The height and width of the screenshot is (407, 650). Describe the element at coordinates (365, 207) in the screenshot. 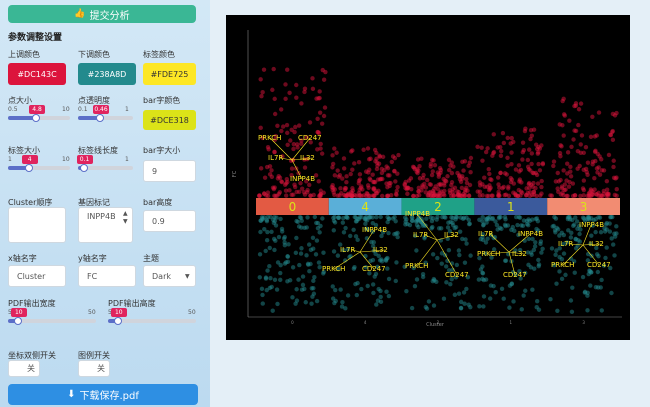

I see `cluster-bar-label: 4` at that location.